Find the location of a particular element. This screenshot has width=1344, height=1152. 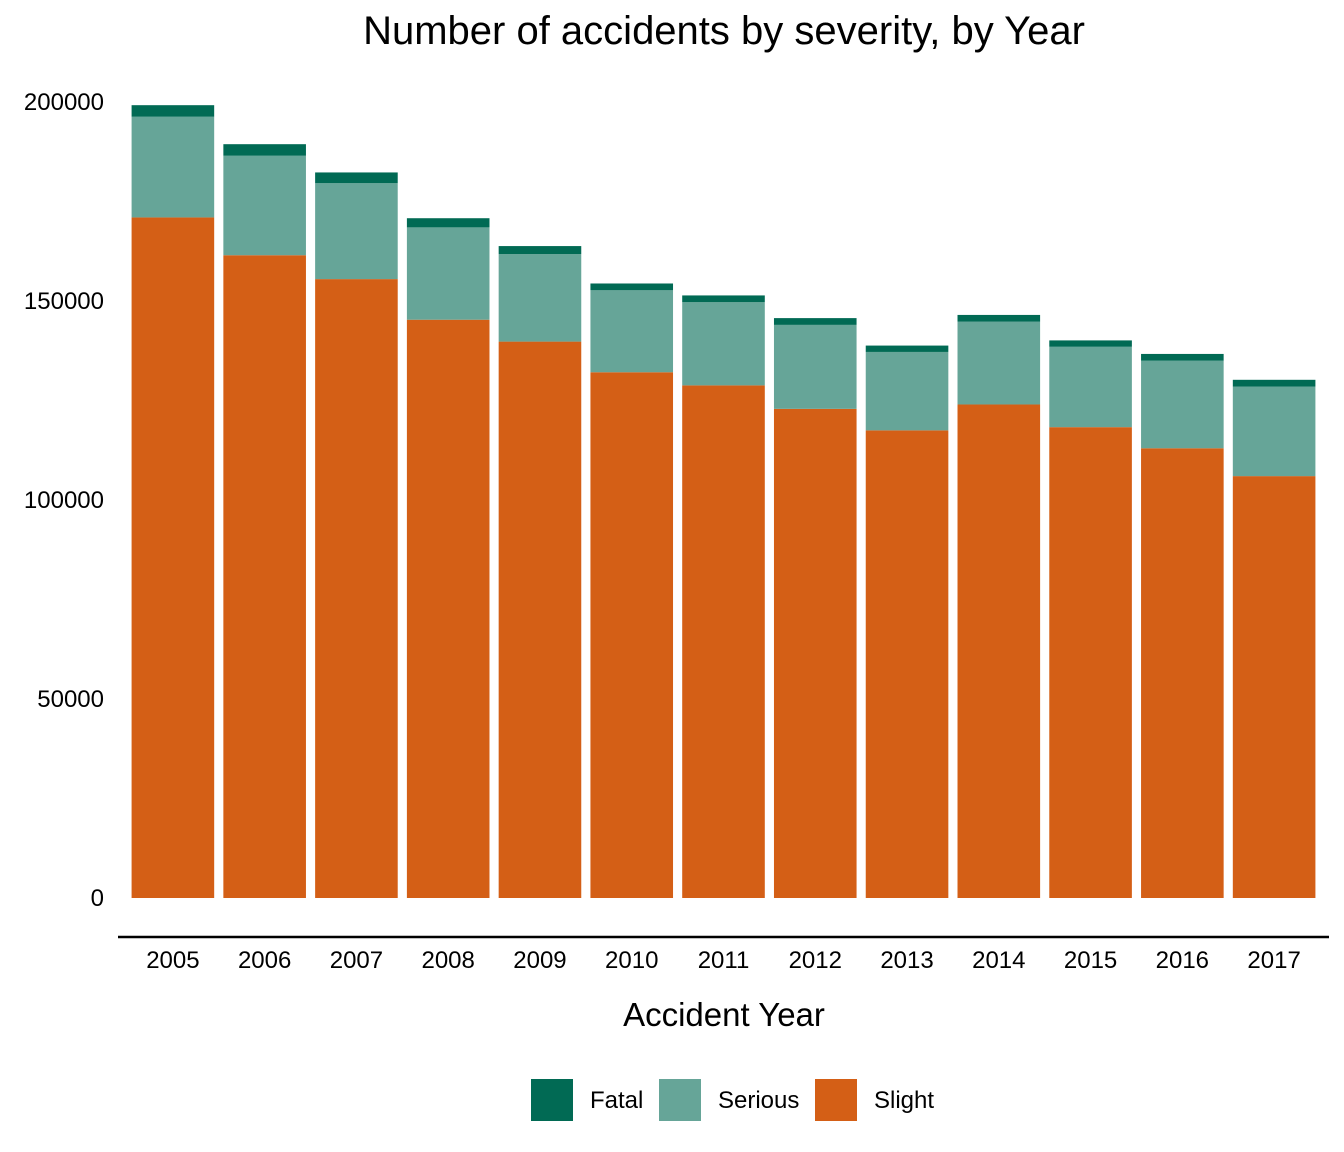

legend-label-slight: Slight is located at coordinates (904, 1100).